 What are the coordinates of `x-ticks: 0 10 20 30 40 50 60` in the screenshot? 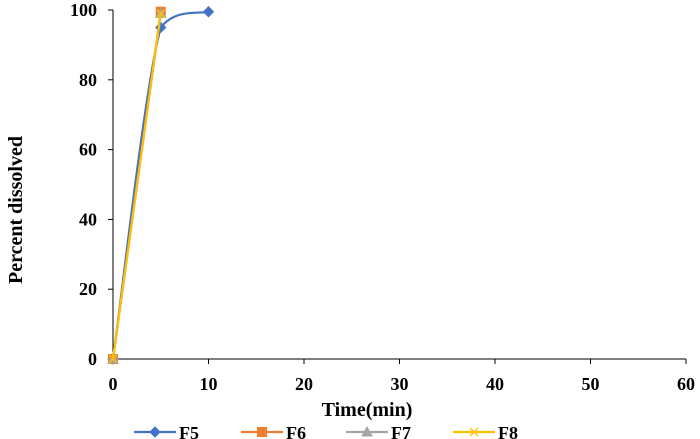 It's located at (402, 376).